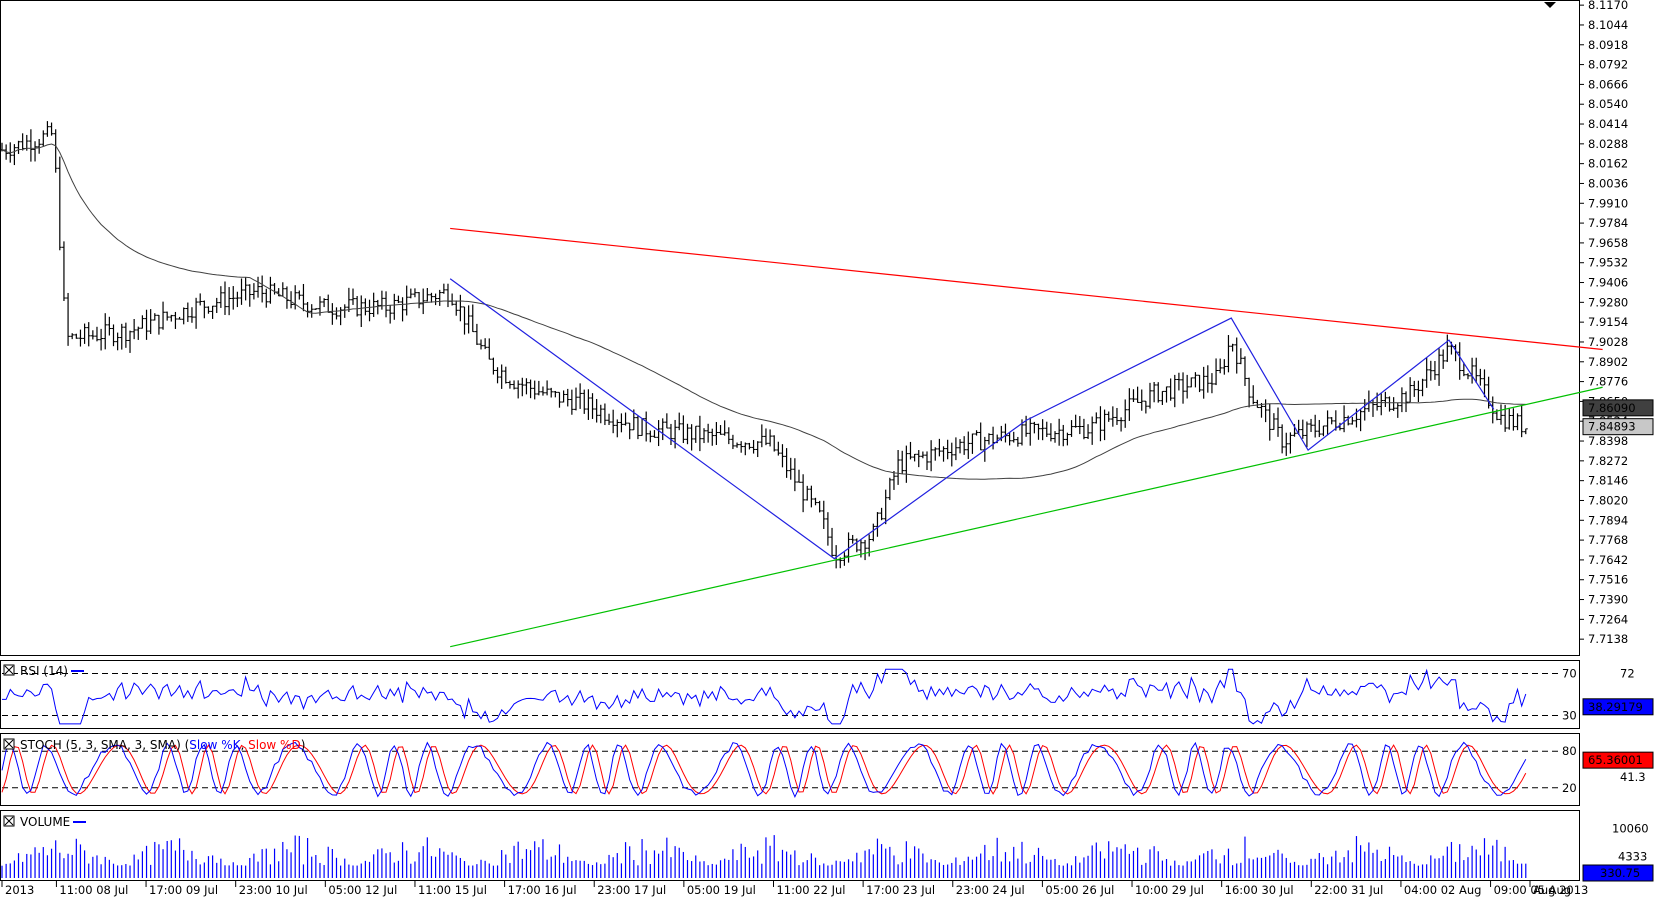  What do you see at coordinates (1608, 481) in the screenshot?
I see `price-tick-label: 7.8146` at bounding box center [1608, 481].